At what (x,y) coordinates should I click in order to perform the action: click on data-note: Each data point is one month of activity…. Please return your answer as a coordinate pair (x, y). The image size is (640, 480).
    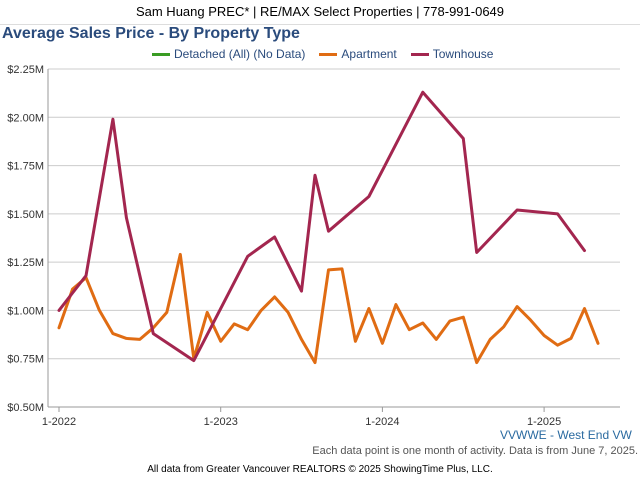
    Looking at the image, I should click on (475, 451).